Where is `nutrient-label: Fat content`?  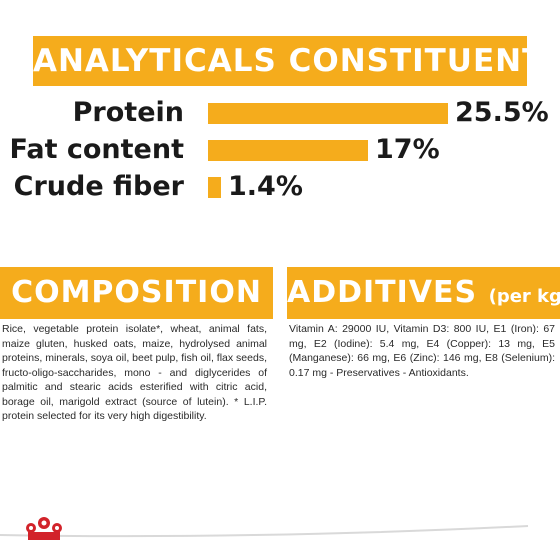
nutrient-label: Fat content is located at coordinates (96, 149).